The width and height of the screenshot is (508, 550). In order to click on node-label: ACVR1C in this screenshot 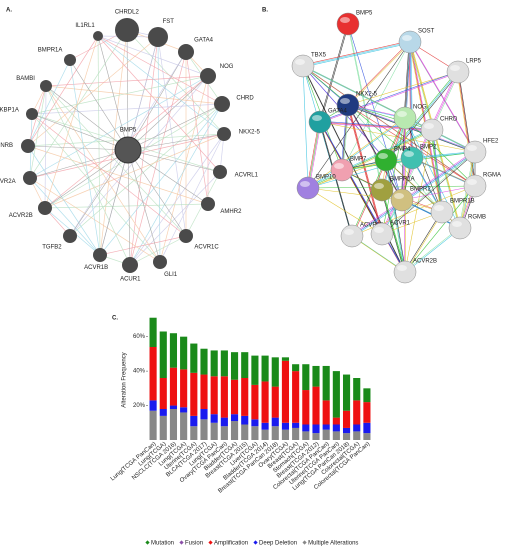, I will do `click(206, 247)`.